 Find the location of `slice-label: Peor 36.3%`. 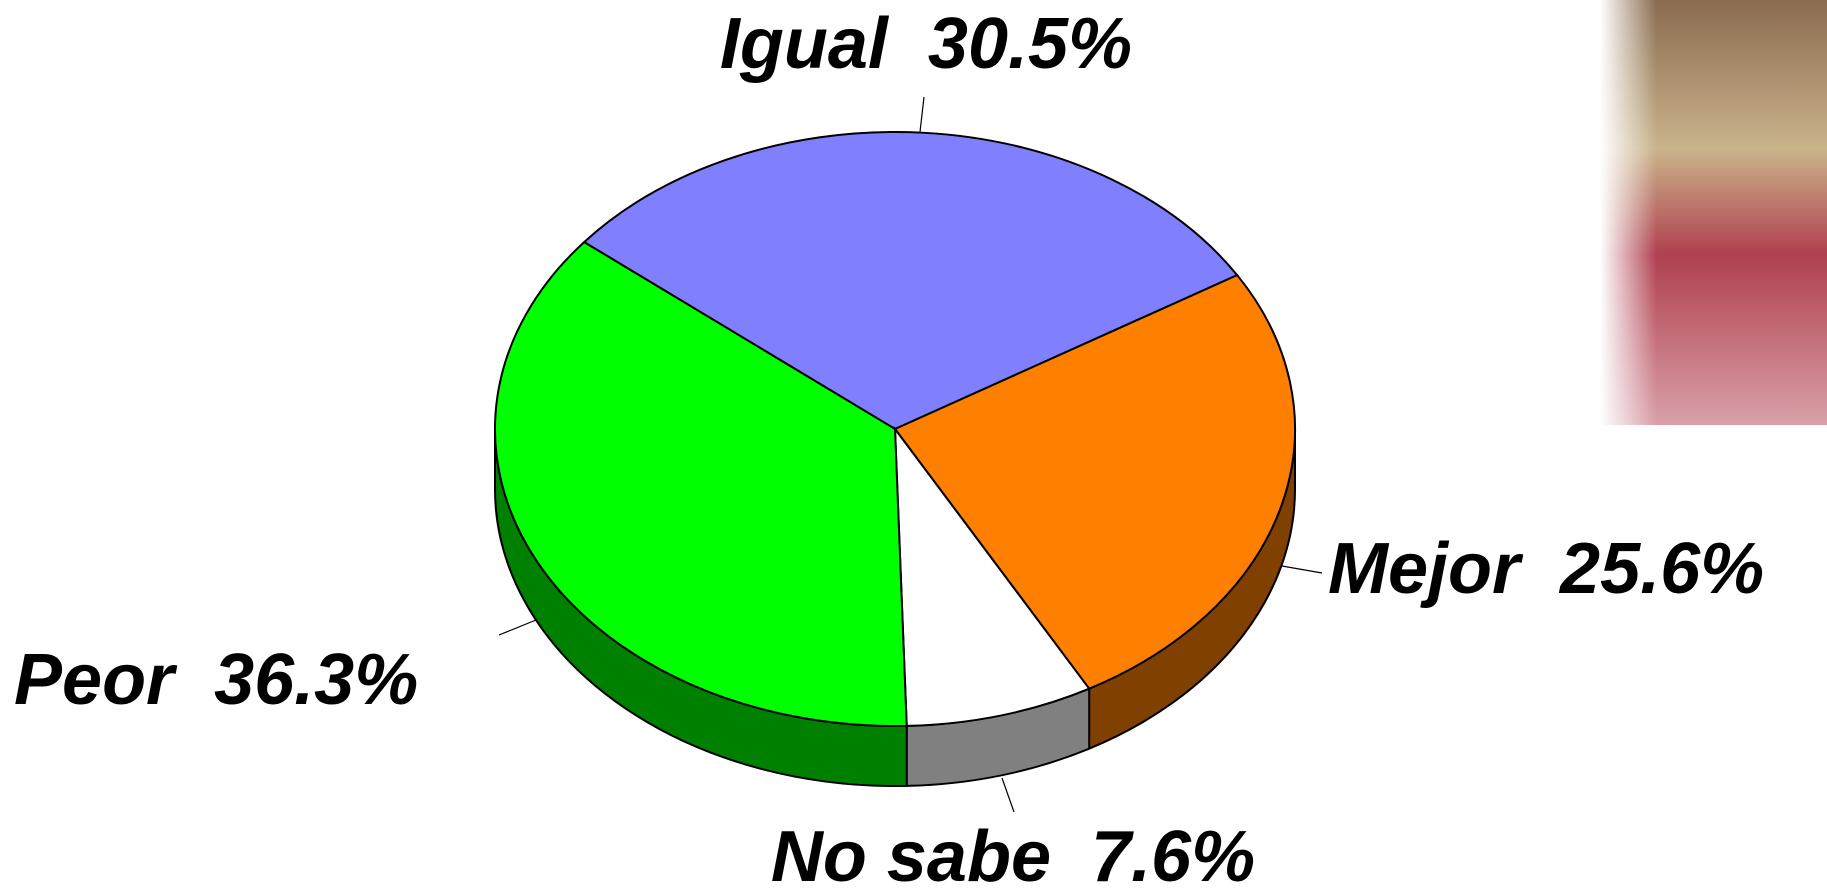

slice-label: Peor 36.3% is located at coordinates (216, 680).